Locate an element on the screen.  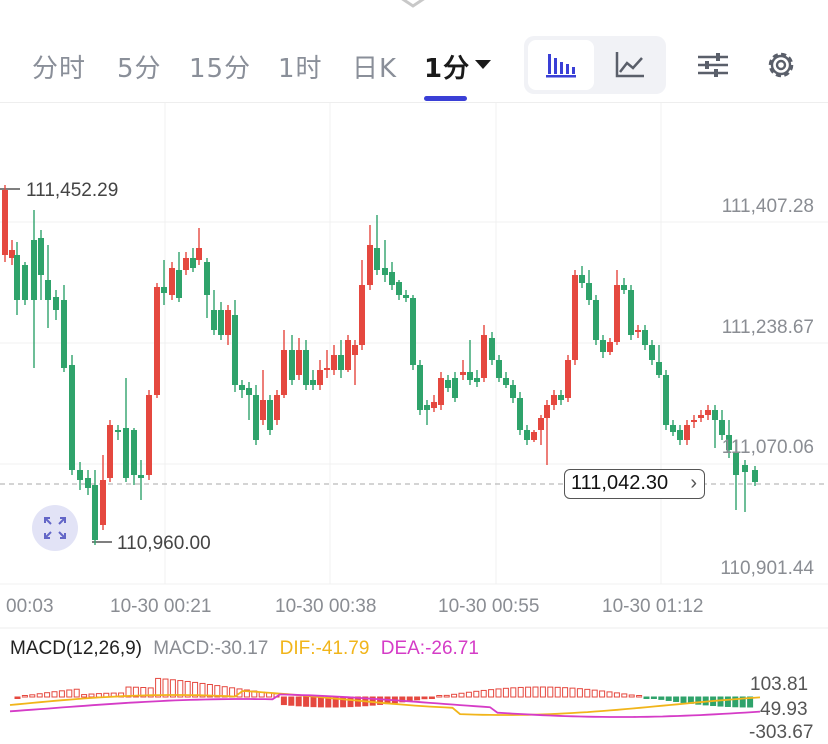
macd-indicator-name: MACD(12,26,9) is located at coordinates (76, 648).